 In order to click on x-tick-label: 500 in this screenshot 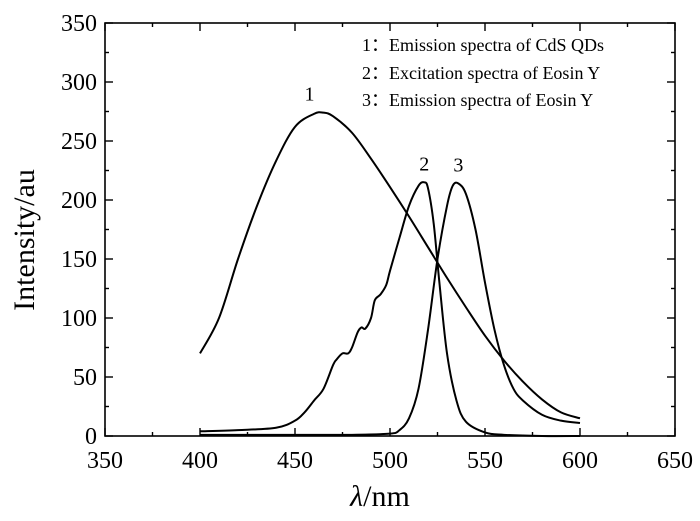, I will do `click(390, 461)`.